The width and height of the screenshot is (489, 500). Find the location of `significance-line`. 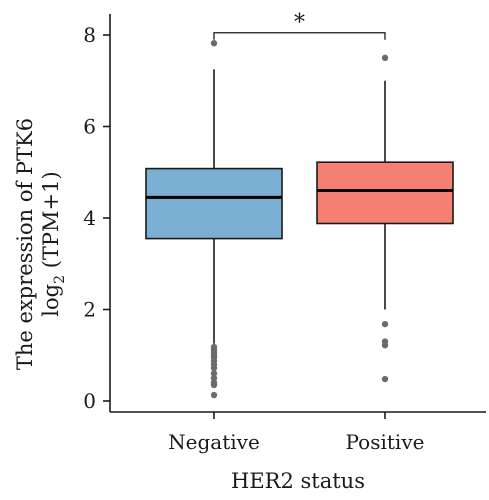

significance-line is located at coordinates (299, 36).